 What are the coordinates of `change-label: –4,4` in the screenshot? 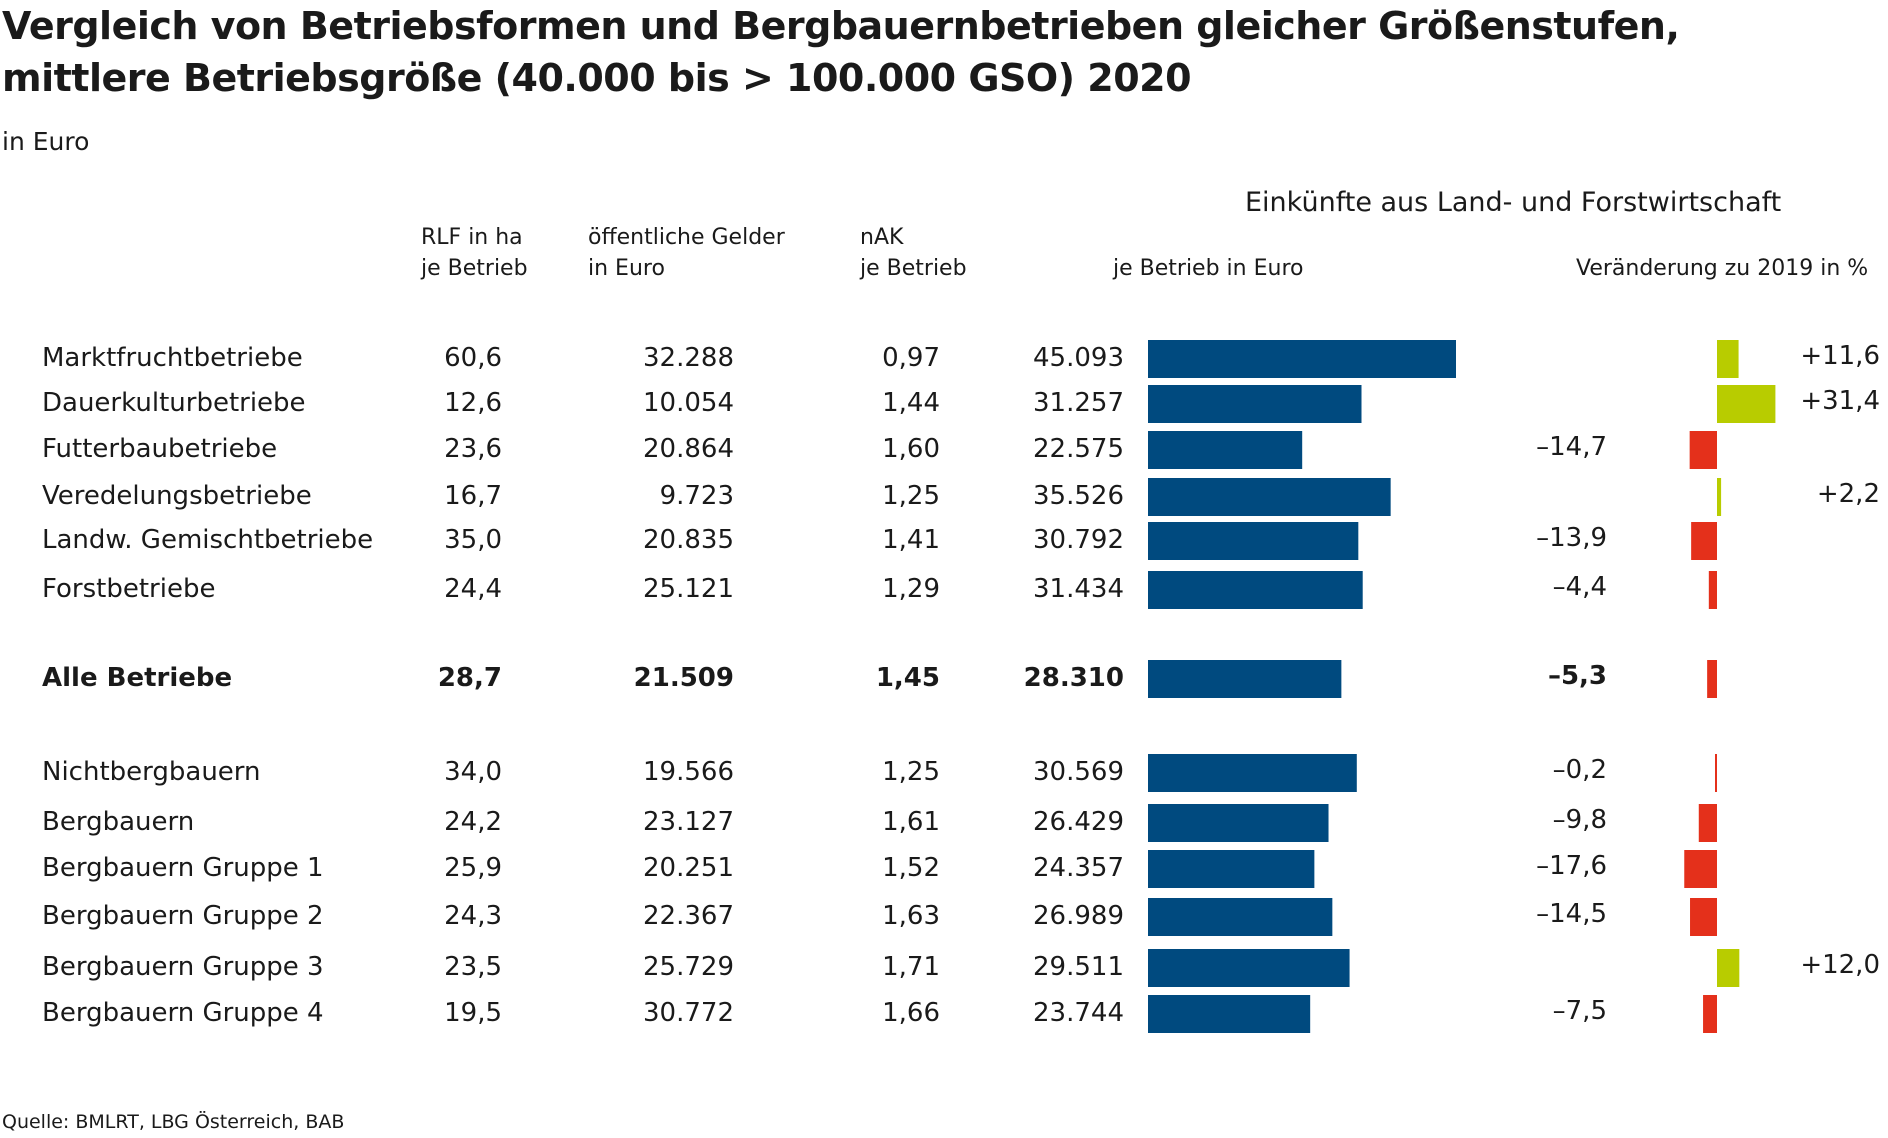 It's located at (1579, 587).